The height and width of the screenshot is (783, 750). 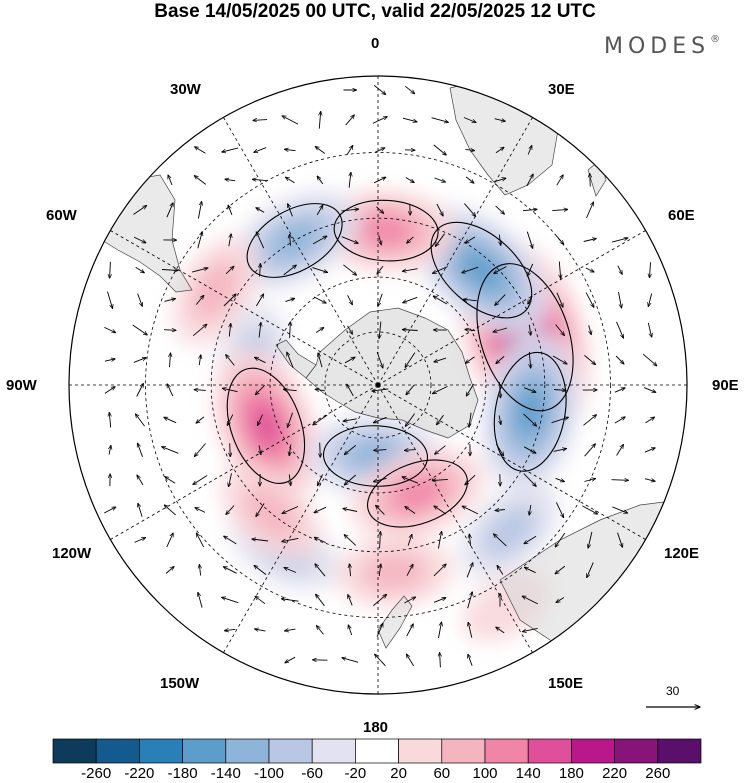 What do you see at coordinates (296, 359) in the screenshot?
I see `antarctic-peninsula` at bounding box center [296, 359].